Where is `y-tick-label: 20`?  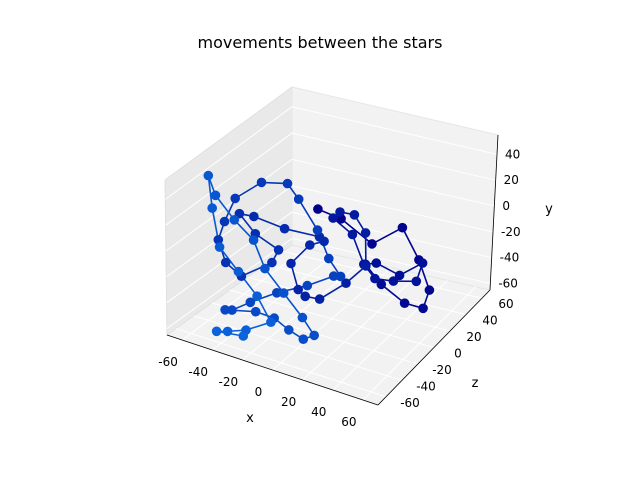
y-tick-label: 20 is located at coordinates (511, 180).